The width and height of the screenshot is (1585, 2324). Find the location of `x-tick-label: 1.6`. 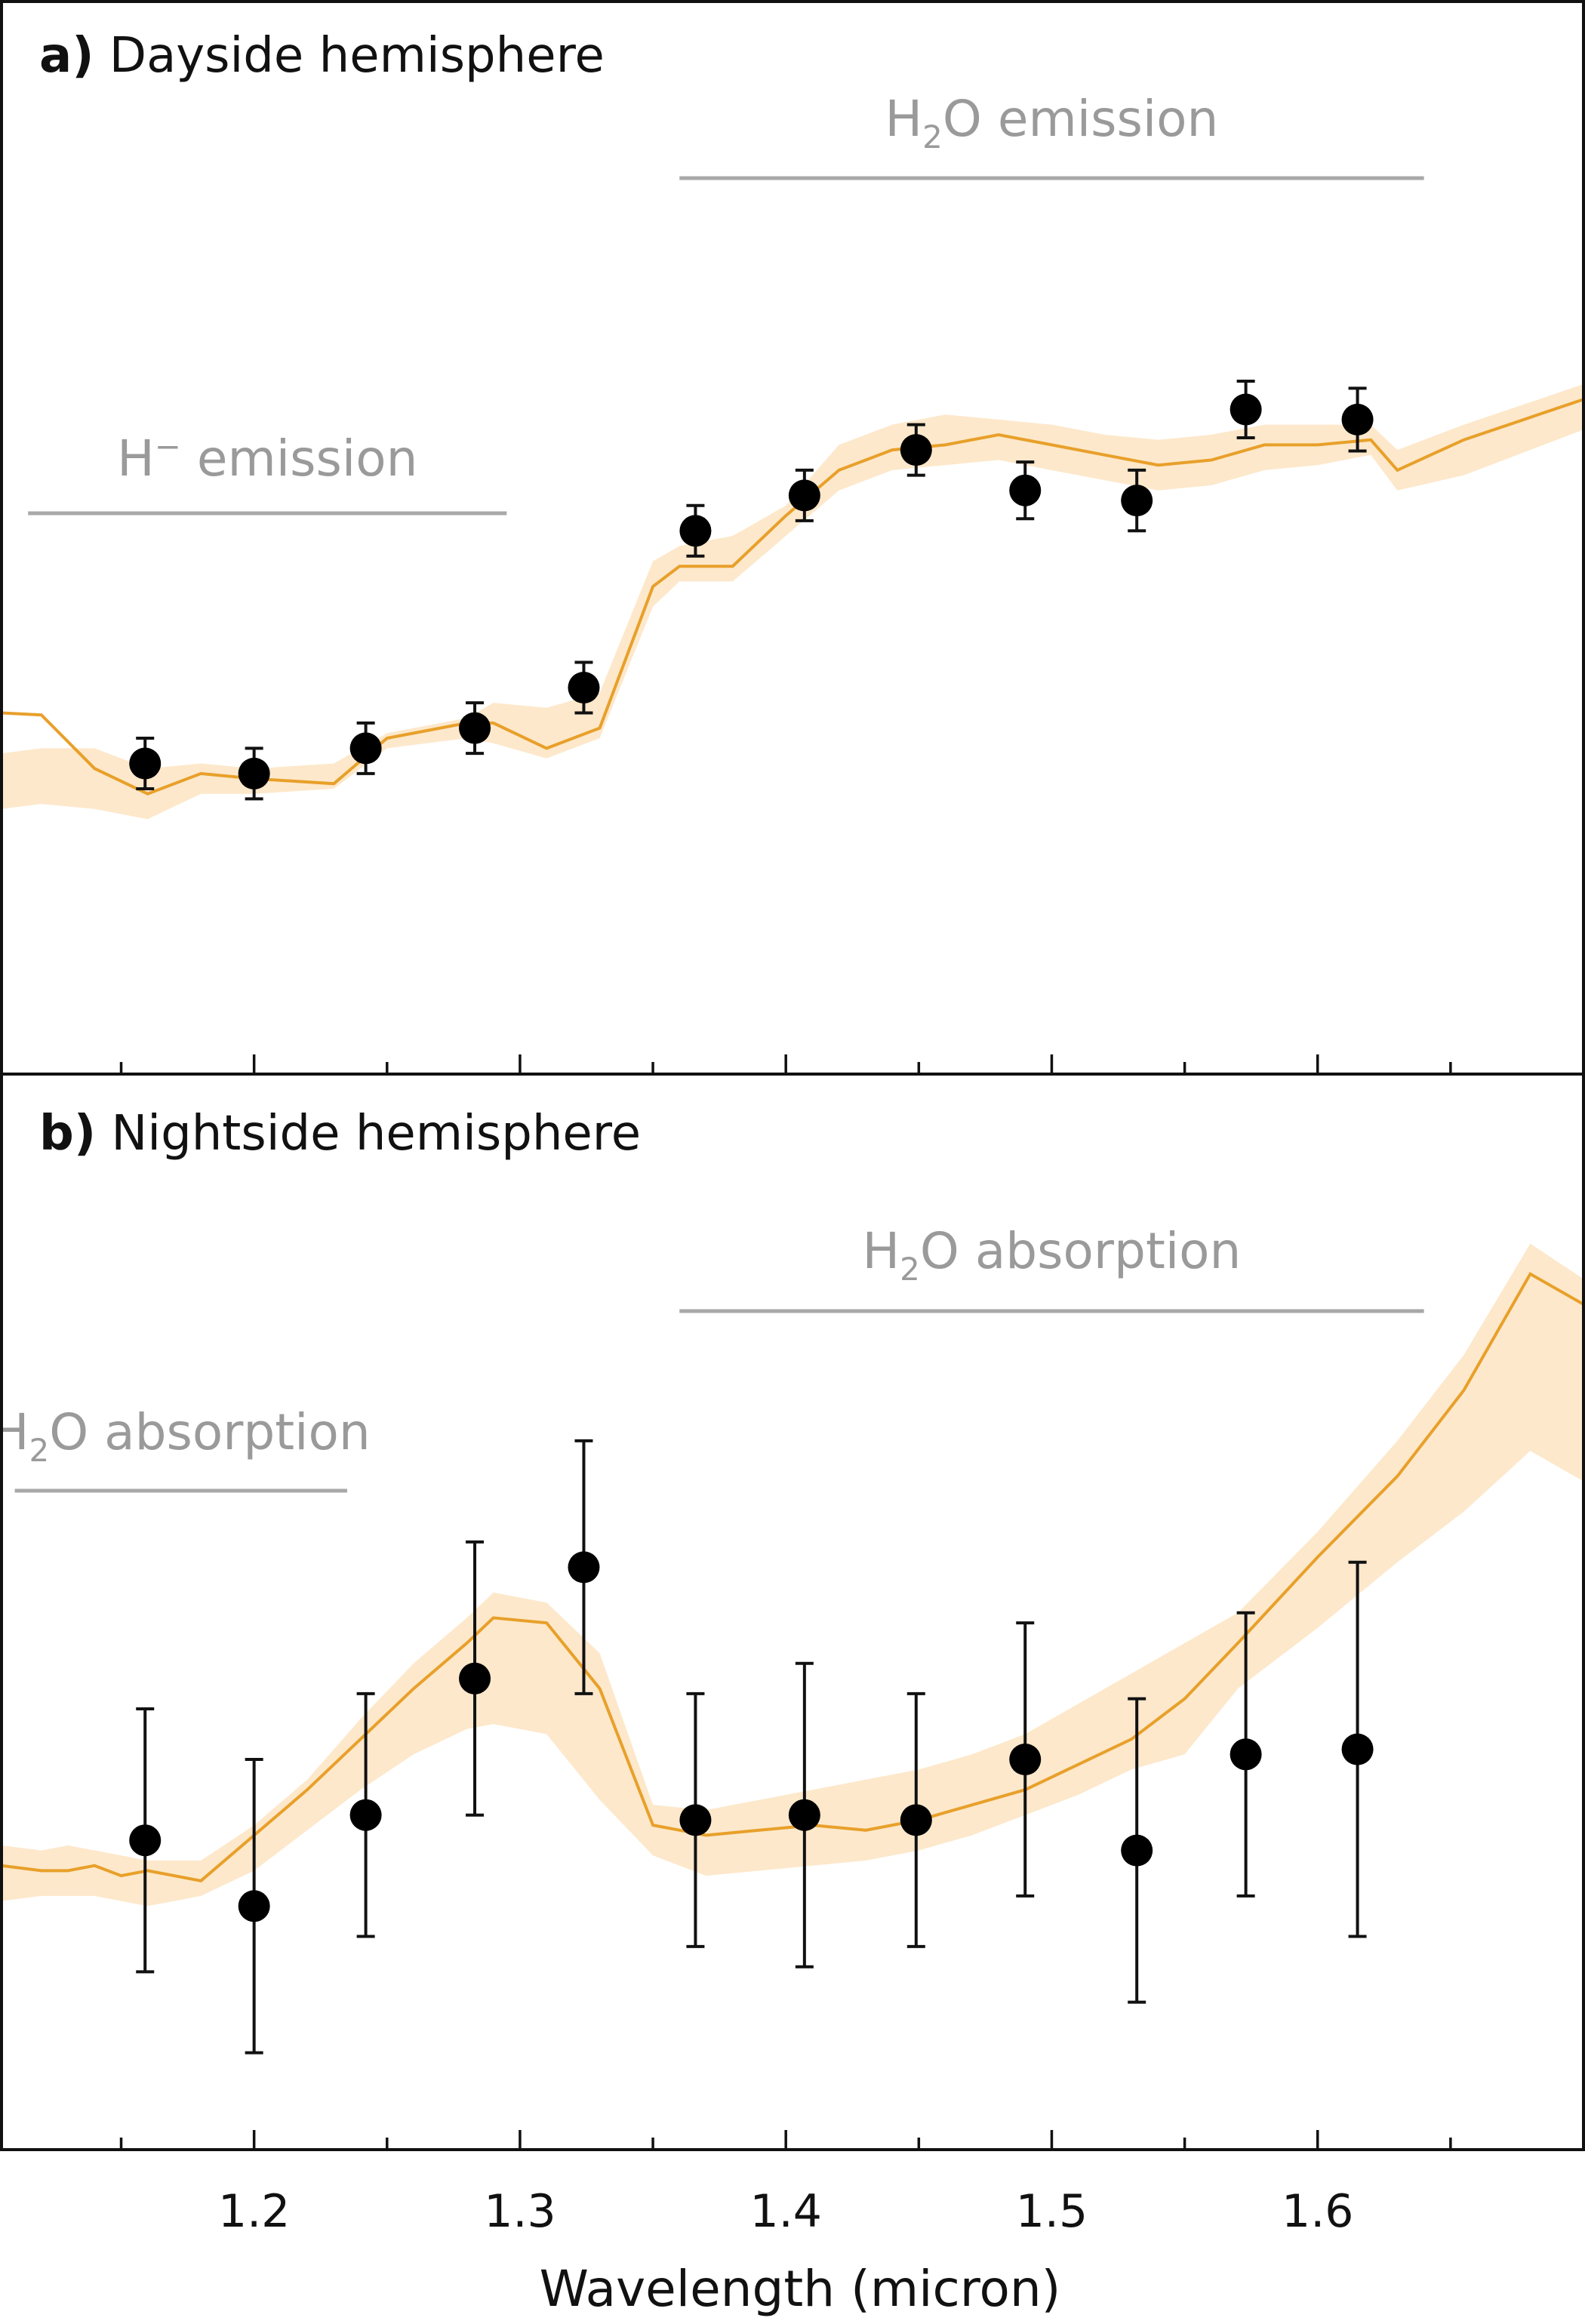

x-tick-label: 1.6 is located at coordinates (1317, 2211).